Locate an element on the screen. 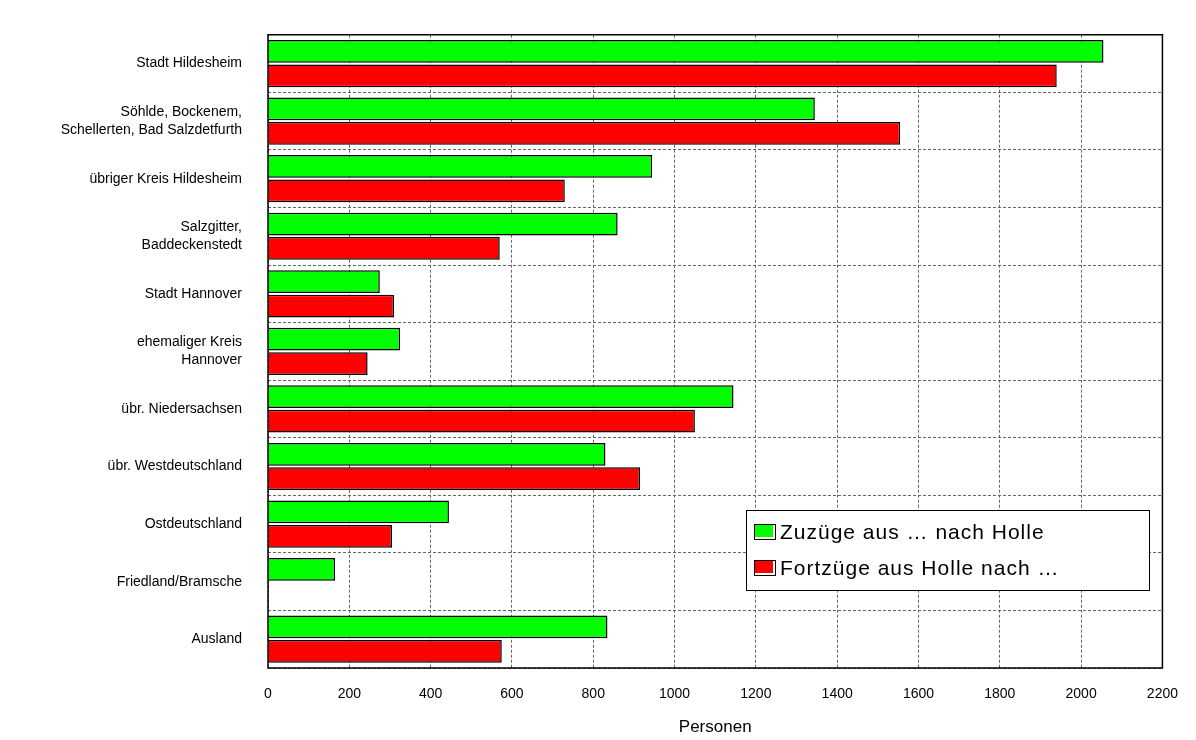 Image resolution: width=1196 pixels, height=740 pixels. x-tick-label: 2000 is located at coordinates (1081, 693).